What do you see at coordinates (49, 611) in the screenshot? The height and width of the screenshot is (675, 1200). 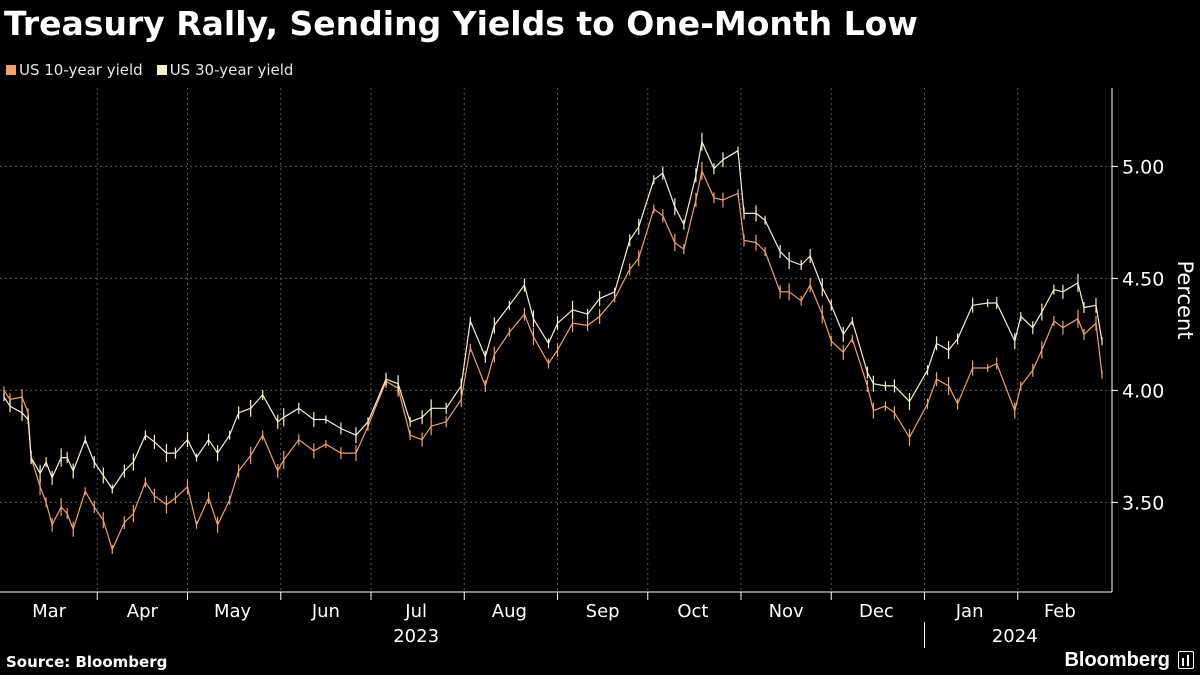 I see `x-tick-label: Mar` at bounding box center [49, 611].